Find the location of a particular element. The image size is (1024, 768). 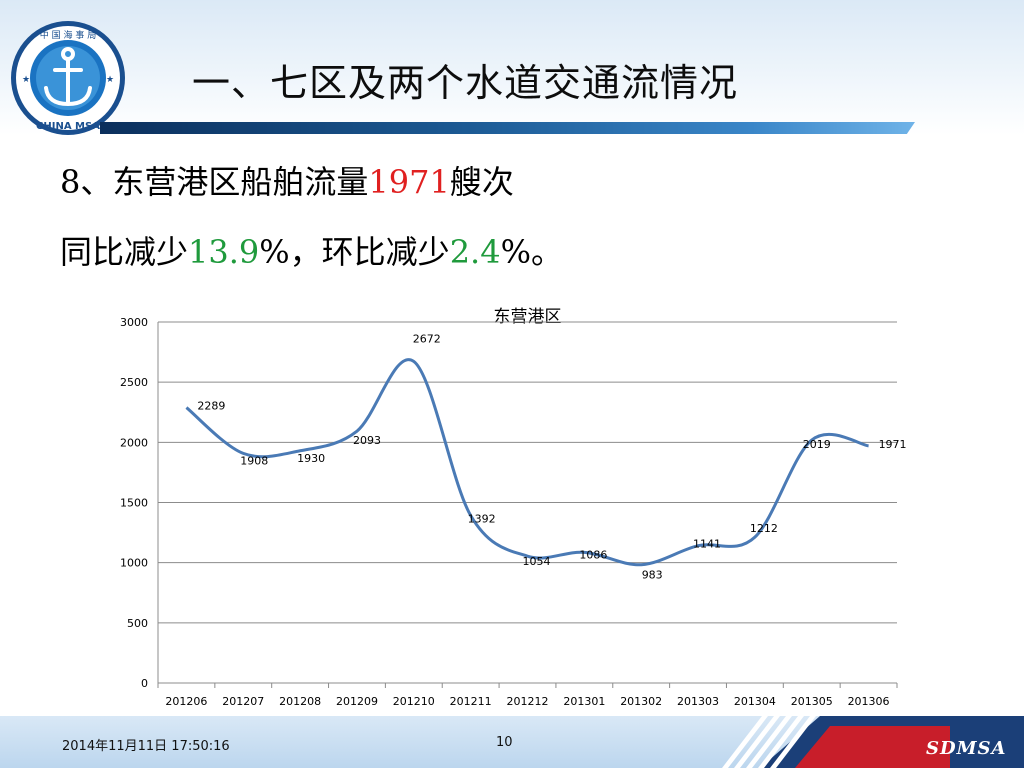

y-tick-label: 0 is located at coordinates (144, 683).